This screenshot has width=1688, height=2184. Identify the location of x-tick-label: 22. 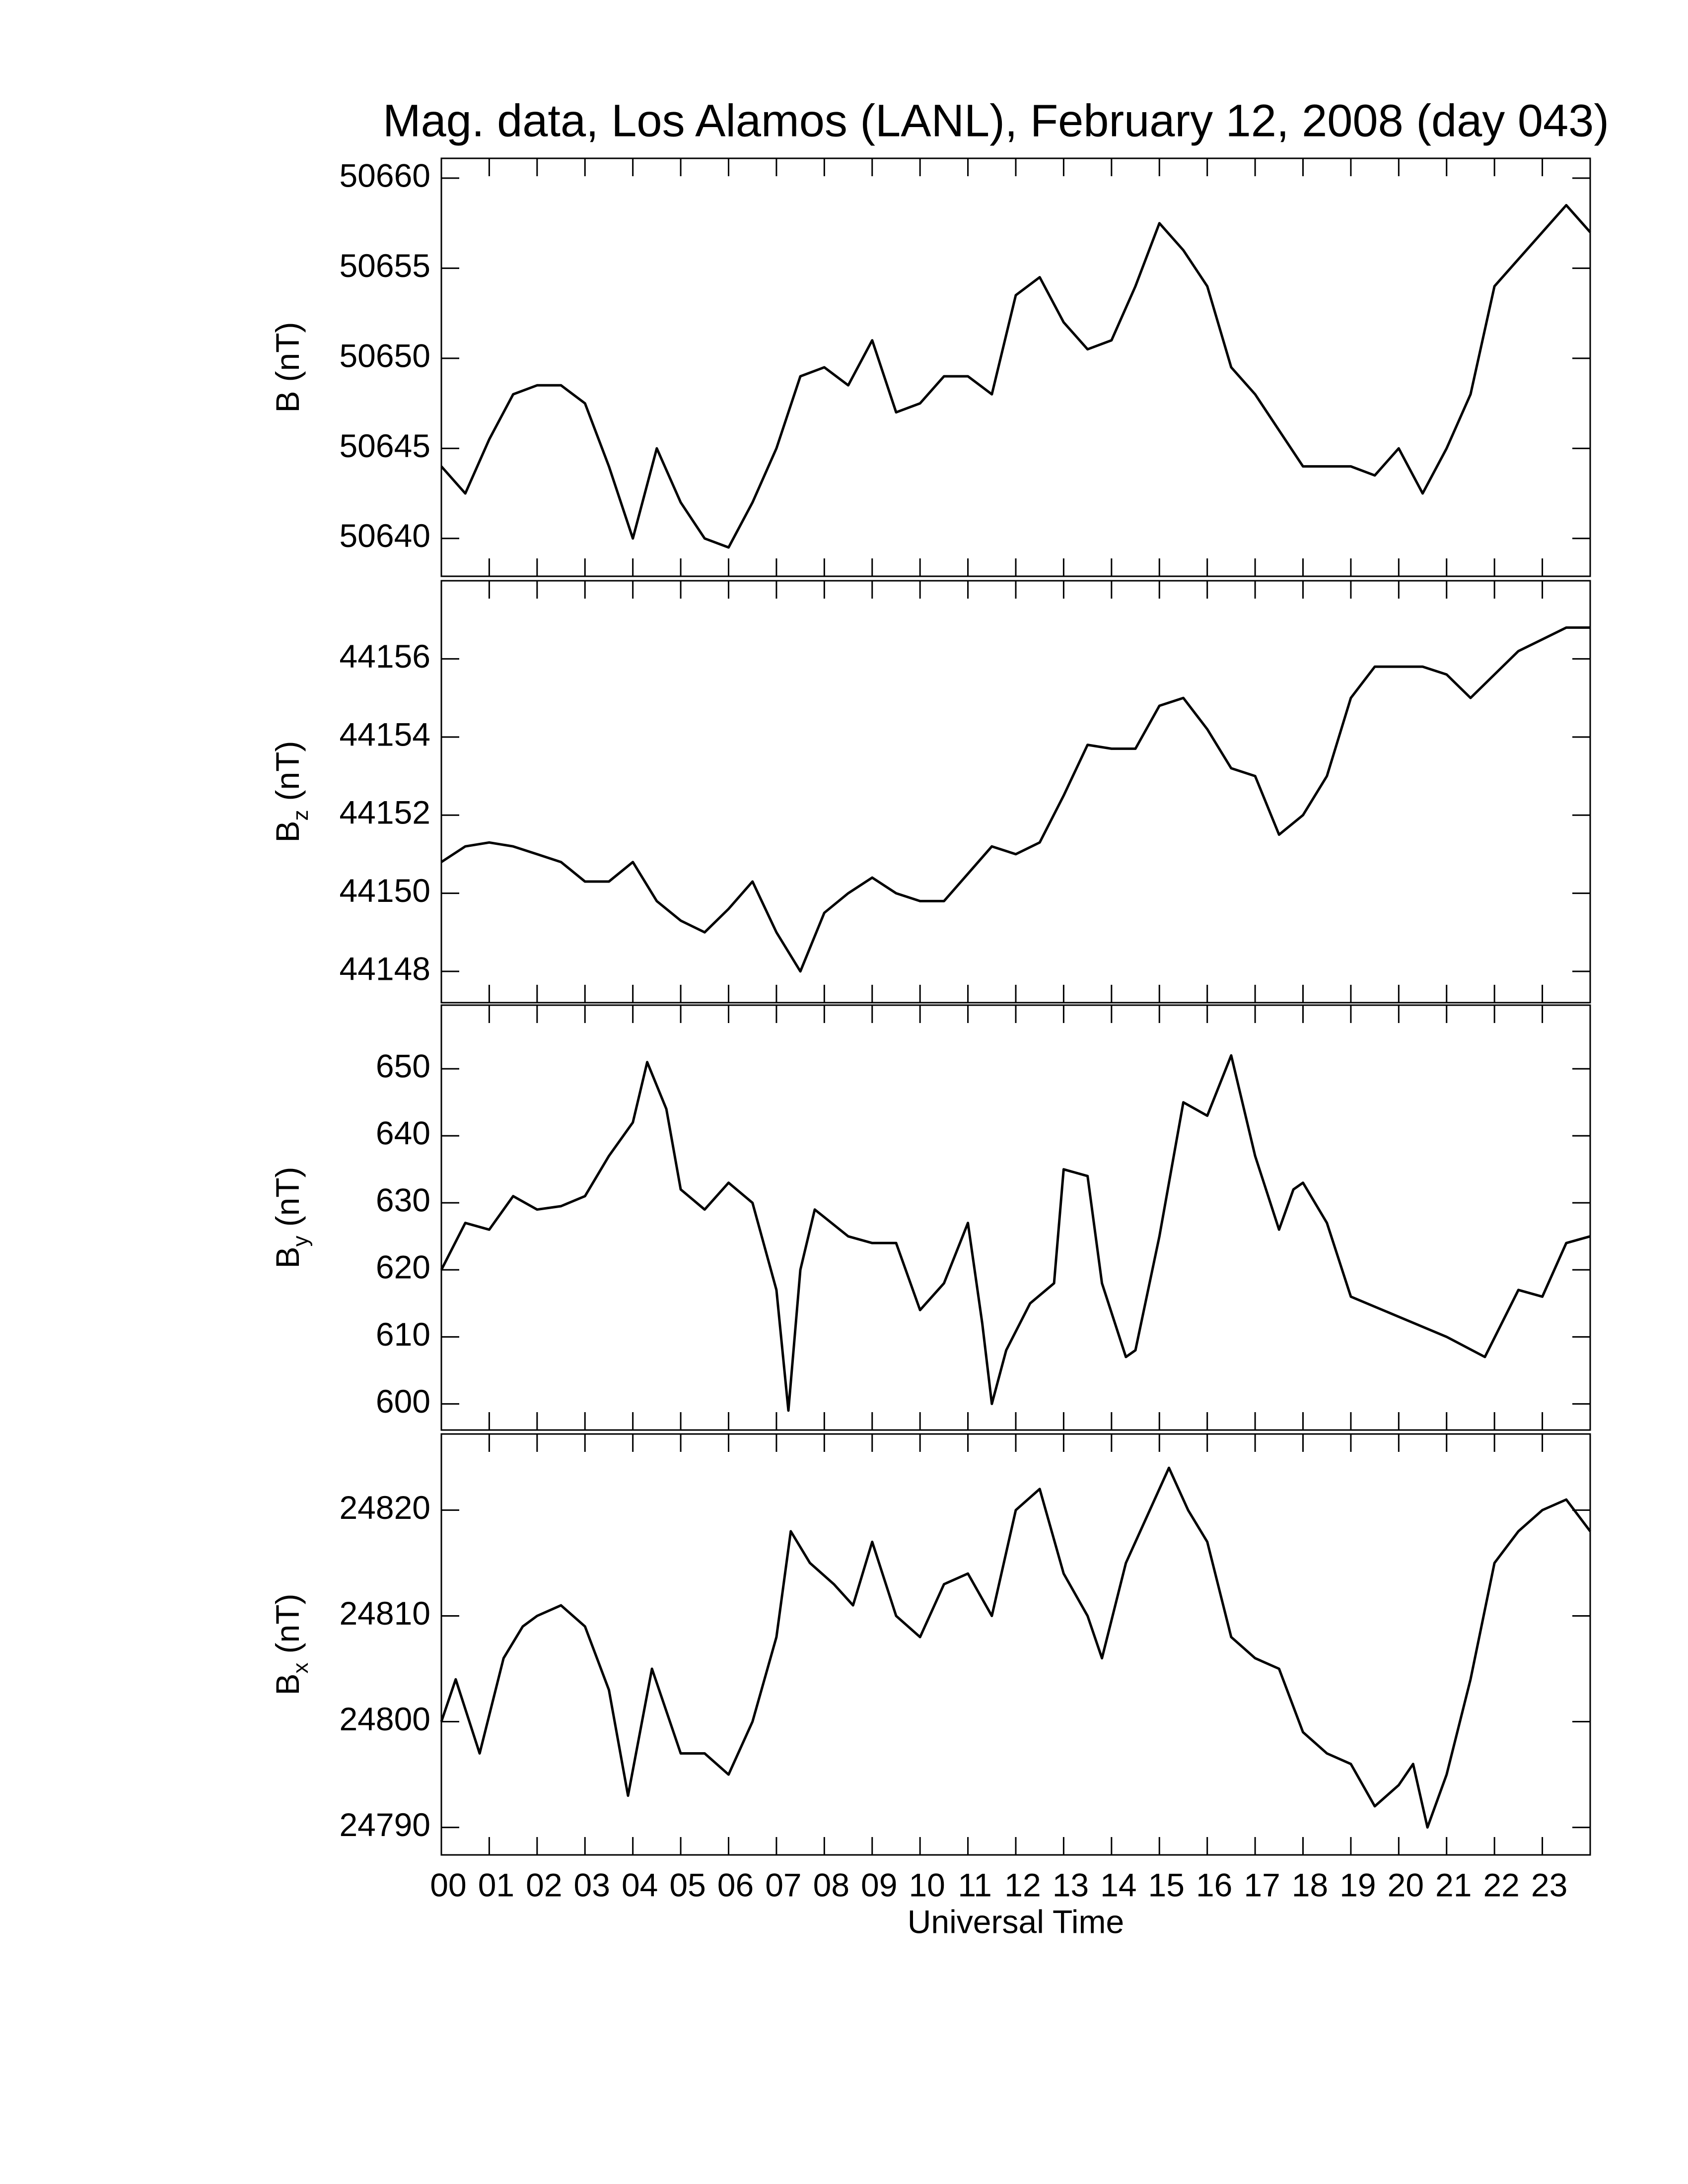
(1501, 1884).